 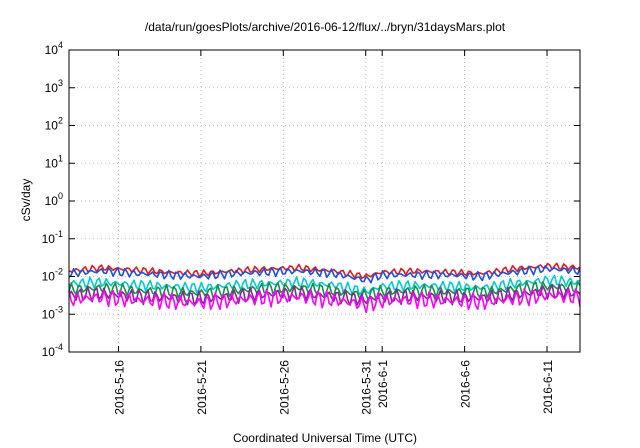 I want to click on y-tick-exponent: 2, so click(x=60, y=121).